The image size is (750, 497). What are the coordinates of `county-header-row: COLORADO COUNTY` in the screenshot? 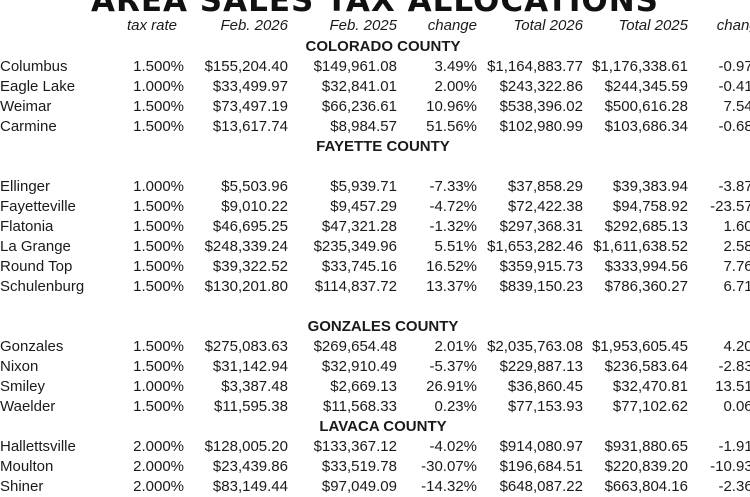 It's located at (375, 47).